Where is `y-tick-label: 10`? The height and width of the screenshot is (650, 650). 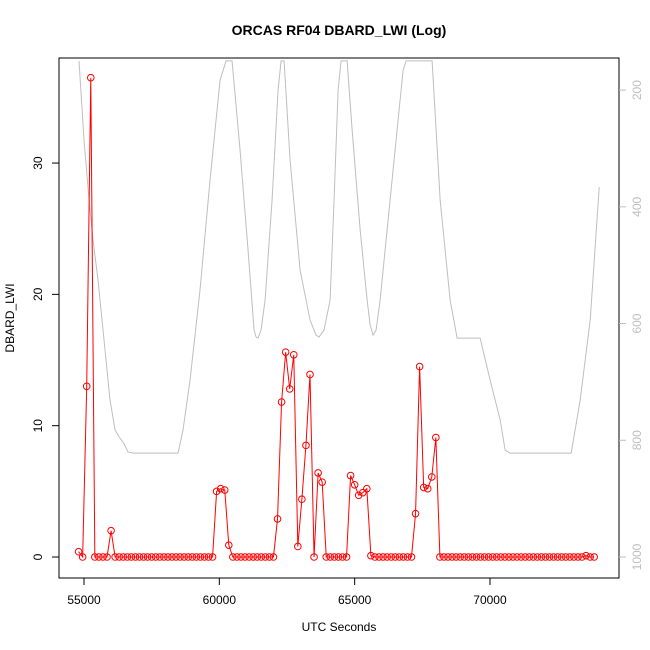
y-tick-label: 10 is located at coordinates (38, 426).